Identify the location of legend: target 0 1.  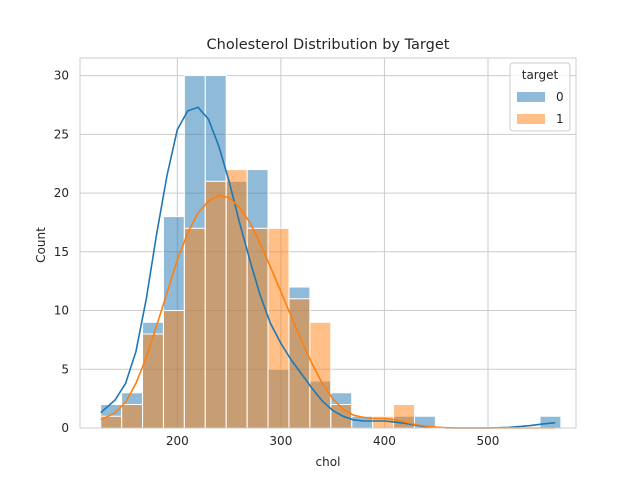
(540, 97).